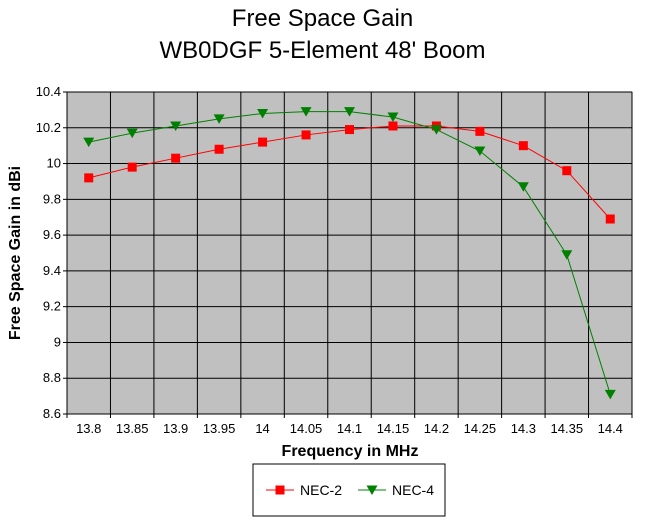 The width and height of the screenshot is (645, 521). Describe the element at coordinates (52, 377) in the screenshot. I see `y-tick-label: 8.8` at that location.